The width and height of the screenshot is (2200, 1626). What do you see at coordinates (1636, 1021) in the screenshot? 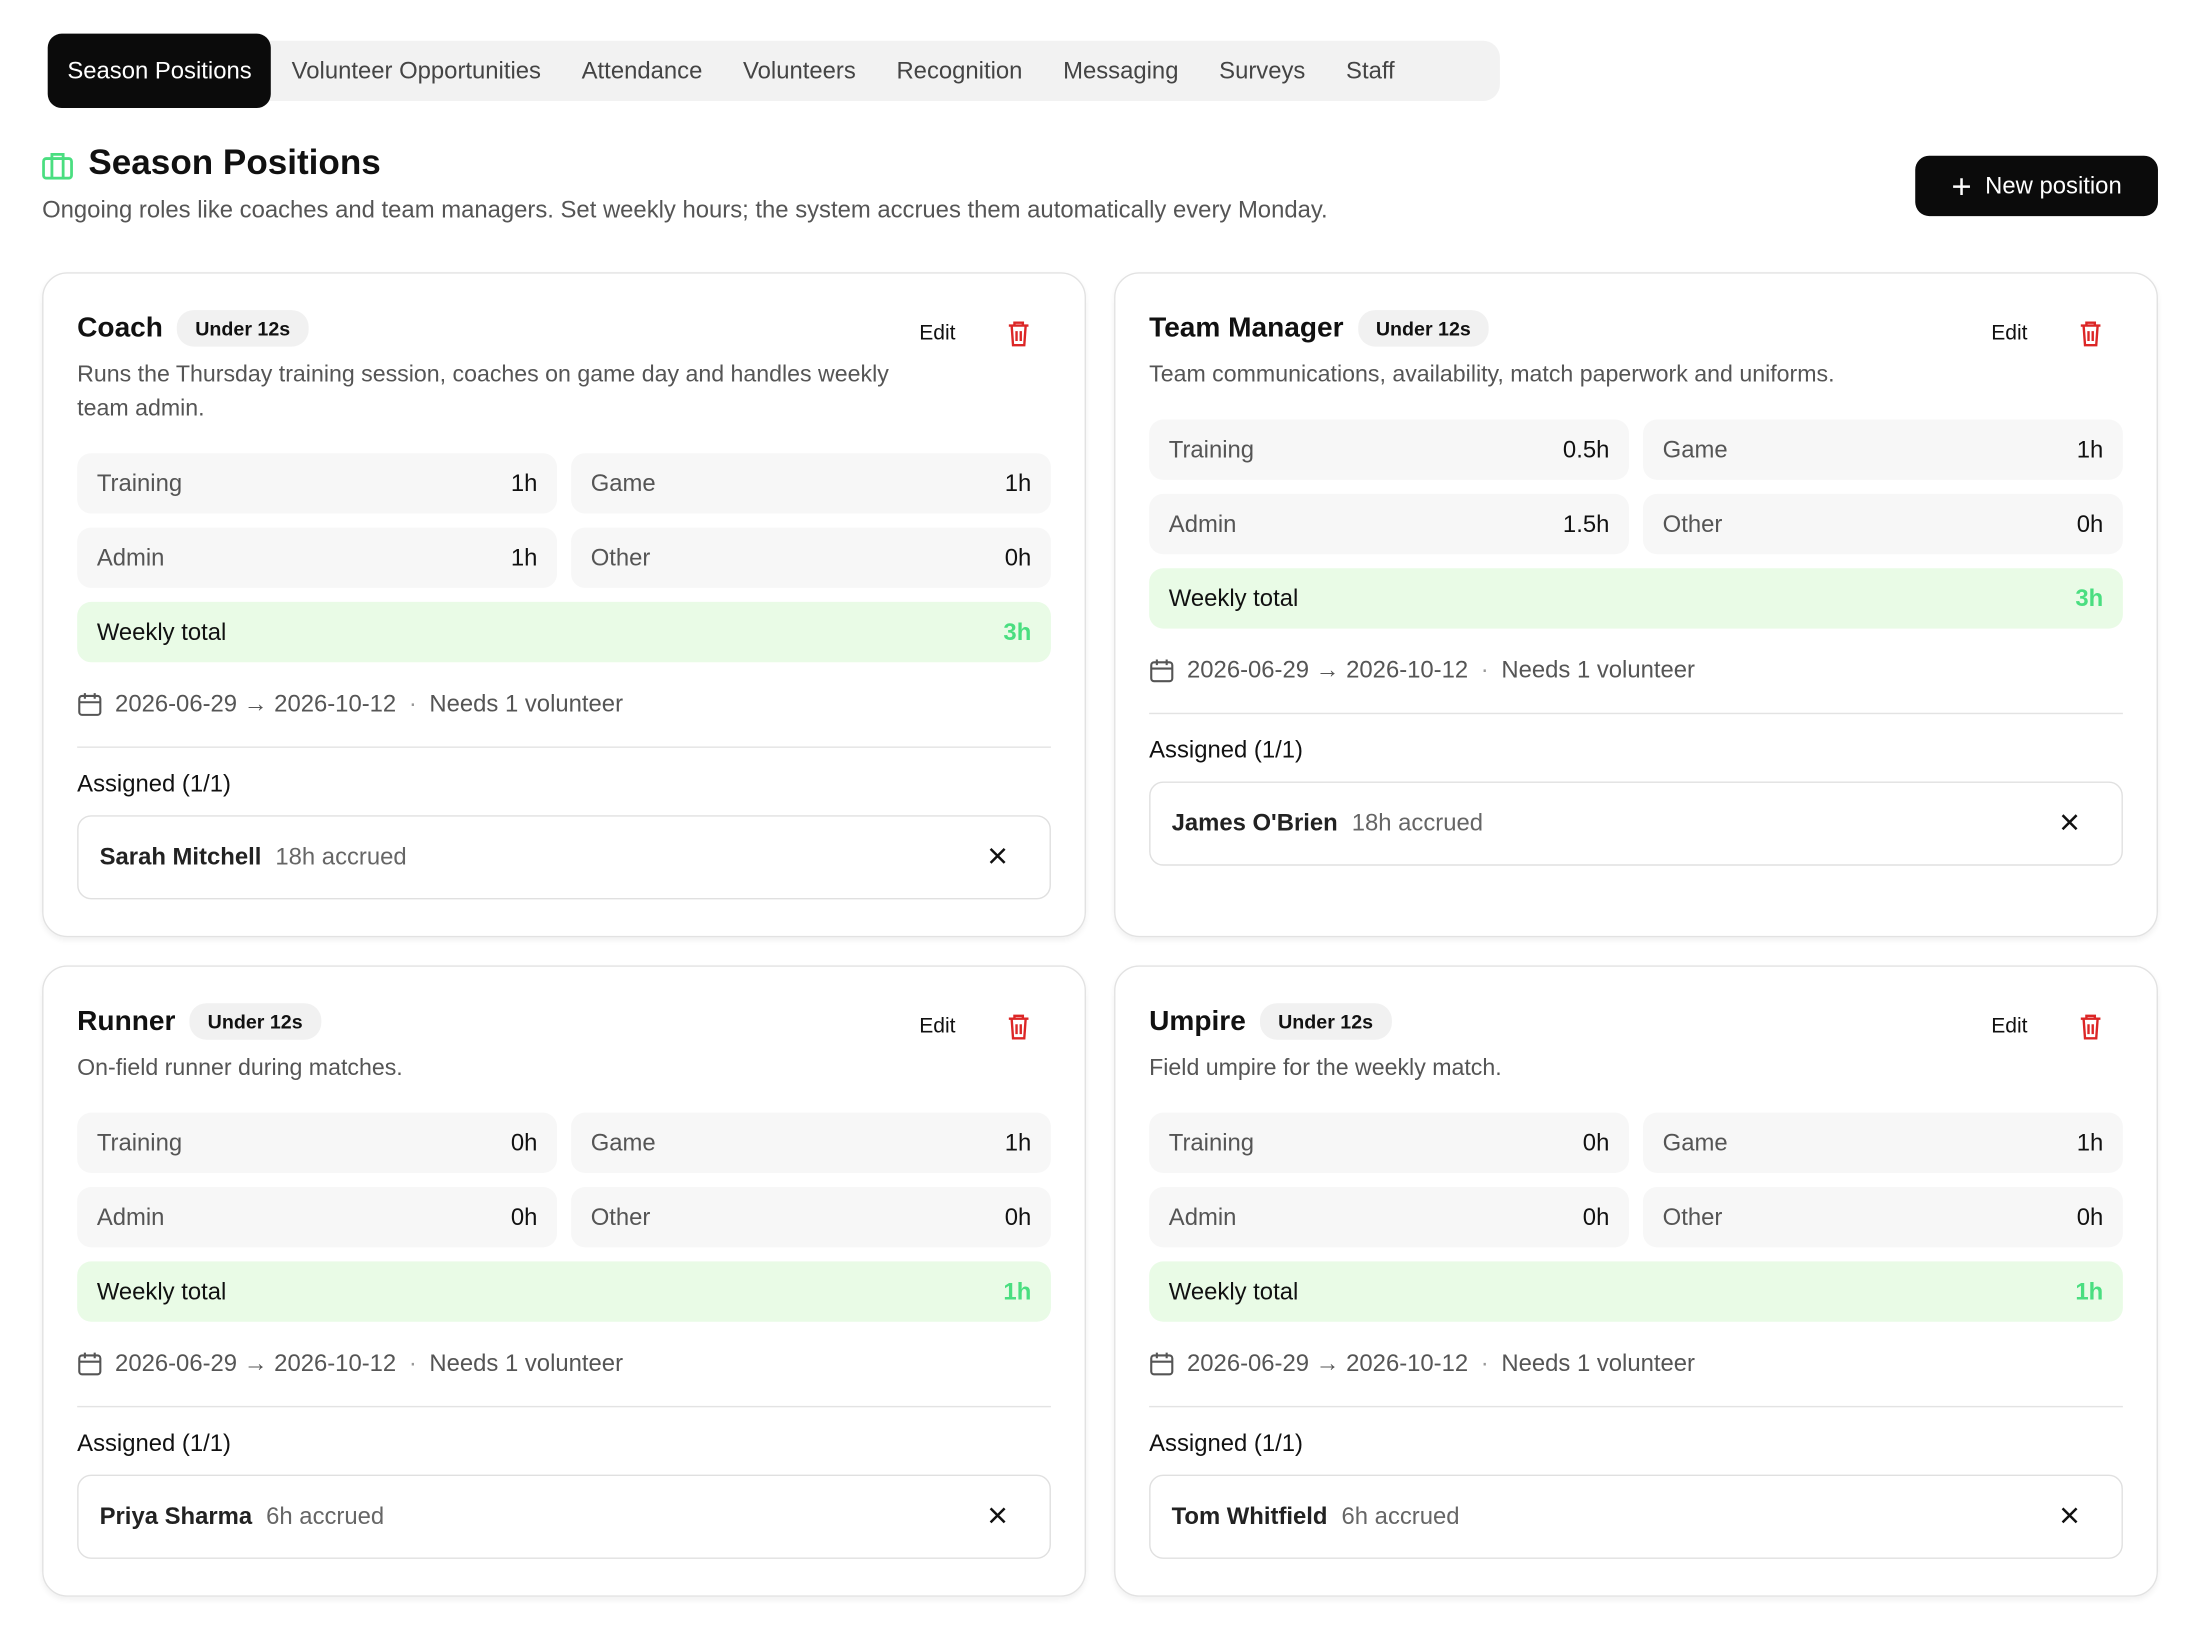
I see `card-header: Umpire Under 12s` at bounding box center [1636, 1021].